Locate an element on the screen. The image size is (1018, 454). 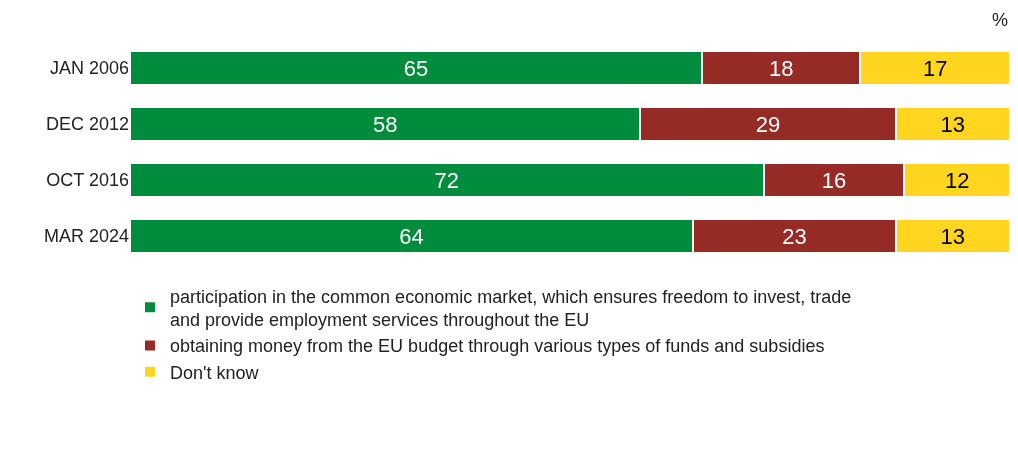
legend-label: obtaining money from the EU budget through various types of funds and subsidies is located at coordinates (497, 346).